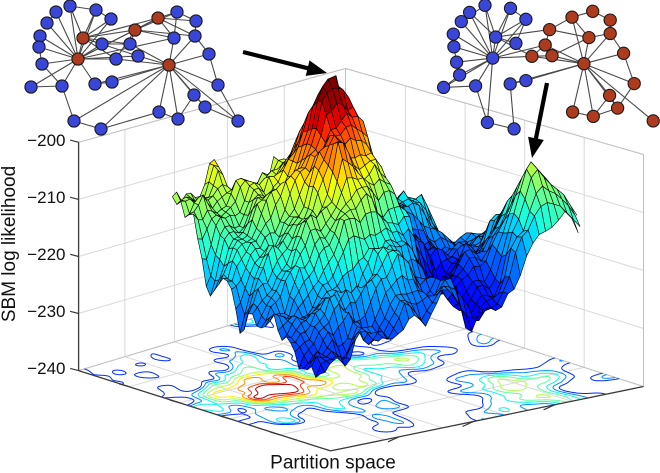 This screenshot has width=660, height=473. Describe the element at coordinates (46, 254) in the screenshot. I see `svg-text: −220` at that location.